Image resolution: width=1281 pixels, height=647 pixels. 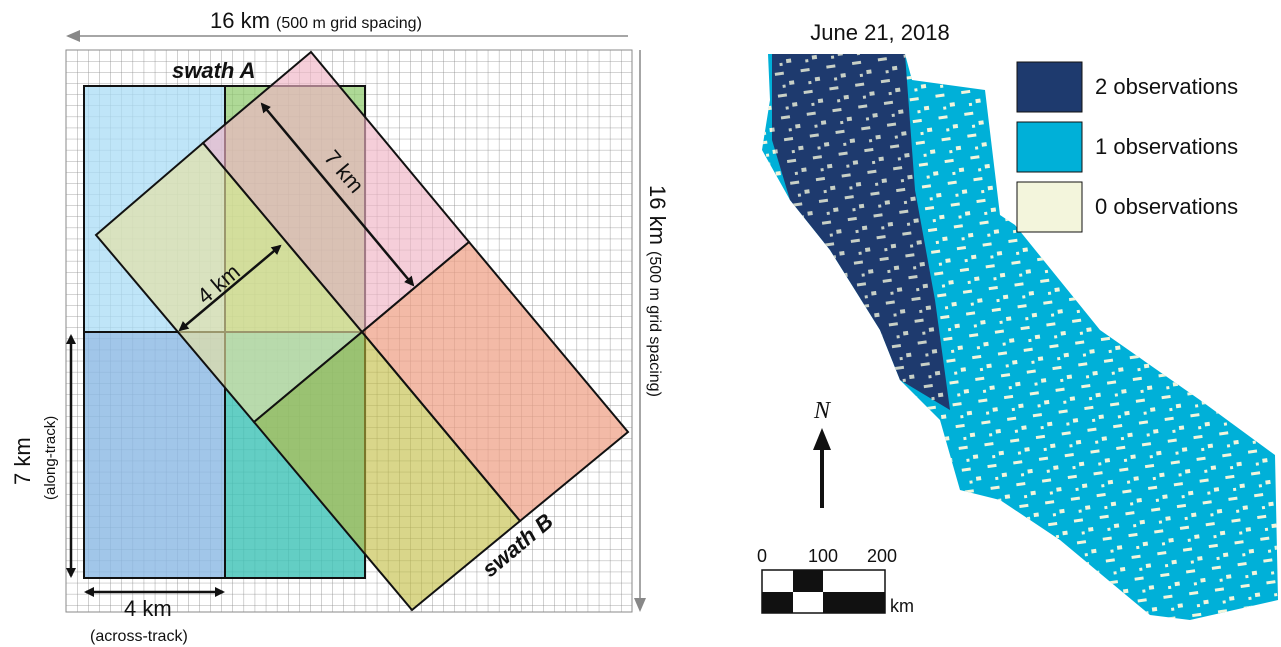 I want to click on swath-b-cell, so click(x=387, y=471).